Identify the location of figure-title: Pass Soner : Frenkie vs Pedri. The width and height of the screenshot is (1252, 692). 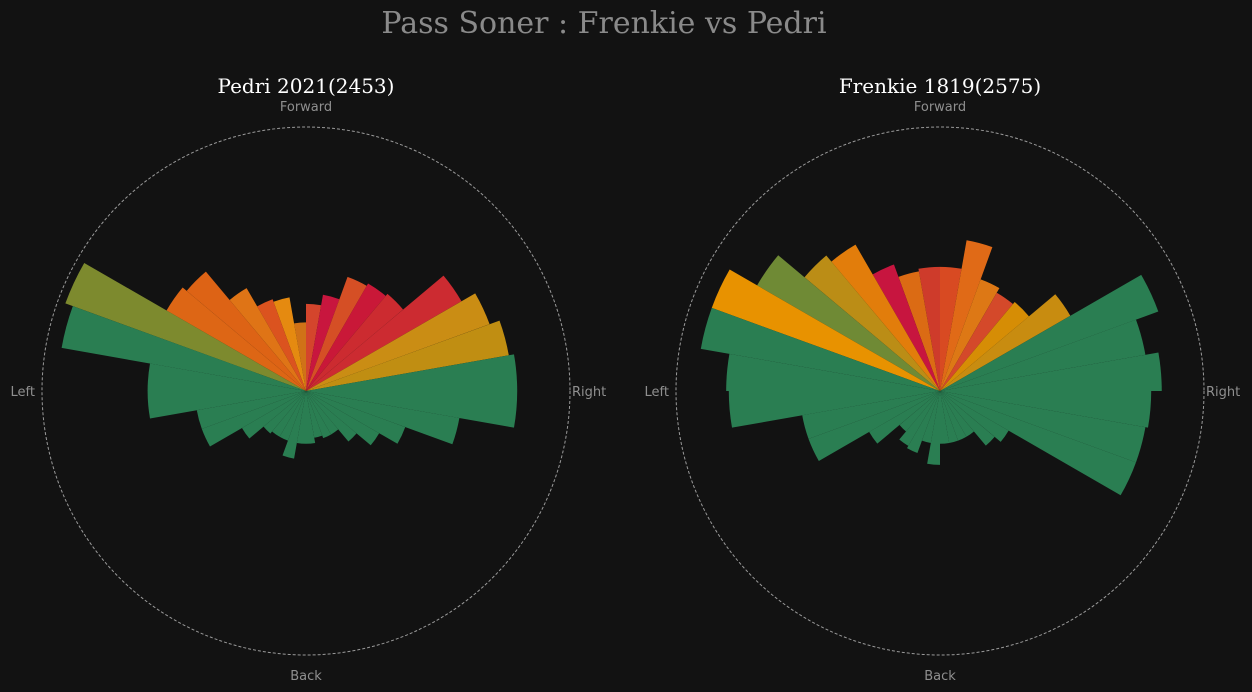
(603, 23).